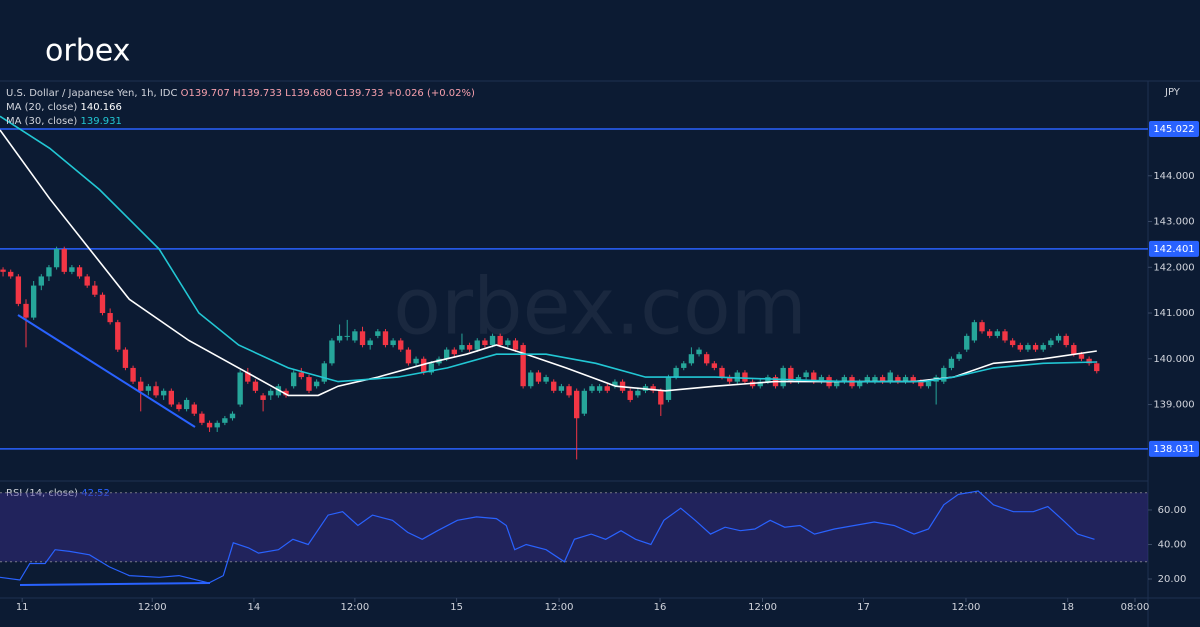 The height and width of the screenshot is (627, 1200). I want to click on x-tick-label: 18, so click(1067, 607).